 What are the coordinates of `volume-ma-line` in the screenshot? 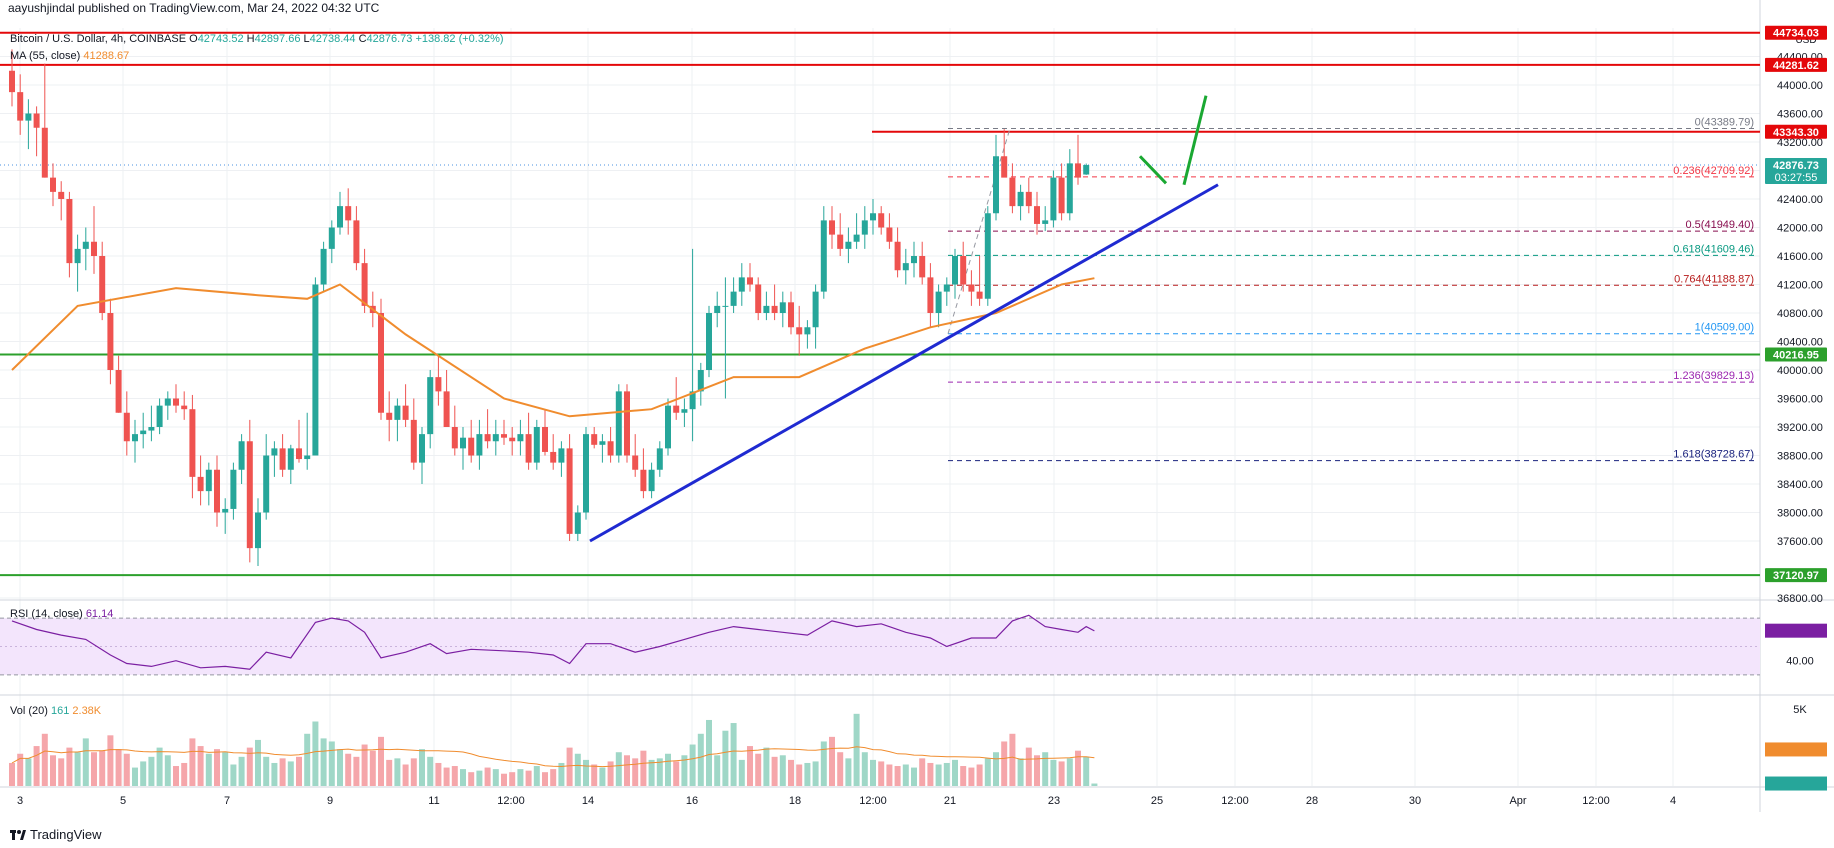 It's located at (553, 757).